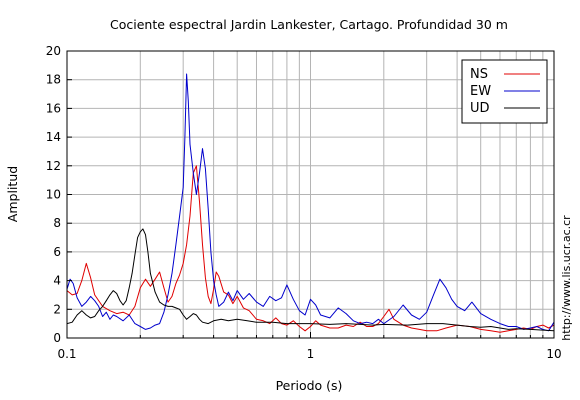  What do you see at coordinates (566, 278) in the screenshot?
I see `side-url-text: http://www.lis.ucr.ac.cr` at bounding box center [566, 278].